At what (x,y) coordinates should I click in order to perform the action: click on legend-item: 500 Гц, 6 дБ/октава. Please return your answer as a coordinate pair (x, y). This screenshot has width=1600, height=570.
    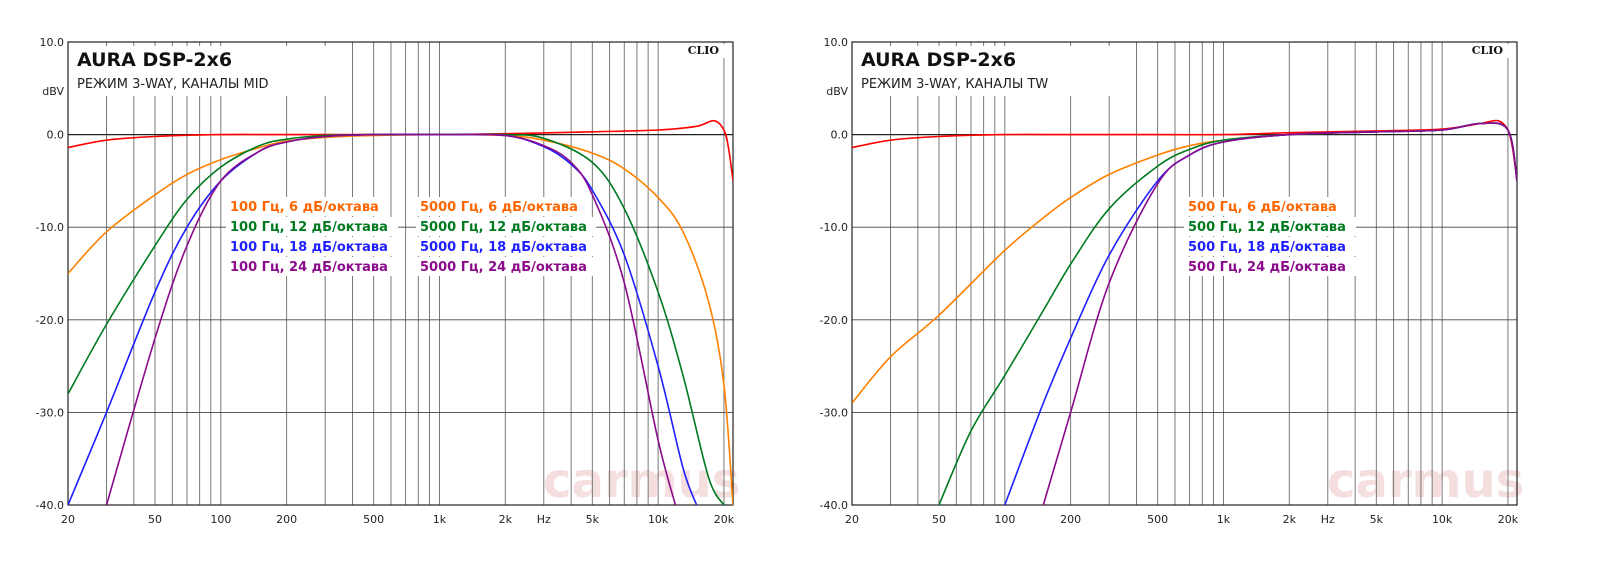
    Looking at the image, I should click on (1262, 207).